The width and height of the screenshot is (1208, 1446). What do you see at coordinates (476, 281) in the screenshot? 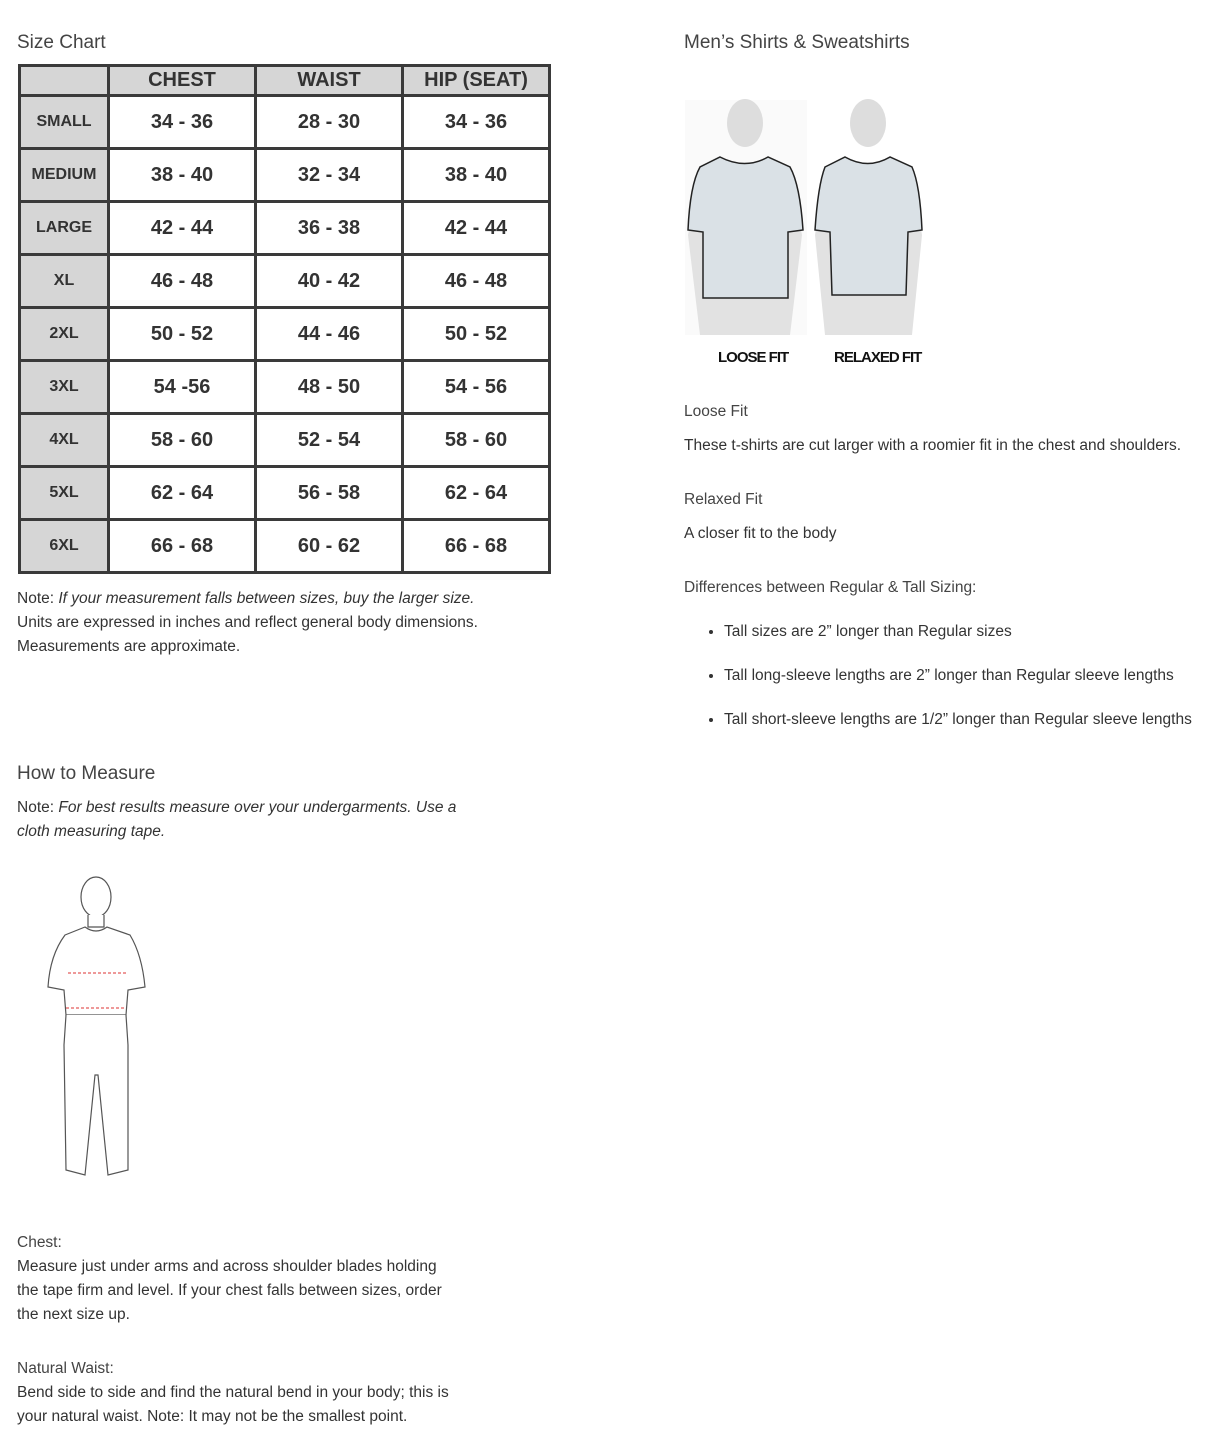
I see `hip-cell: 46 - 48` at bounding box center [476, 281].